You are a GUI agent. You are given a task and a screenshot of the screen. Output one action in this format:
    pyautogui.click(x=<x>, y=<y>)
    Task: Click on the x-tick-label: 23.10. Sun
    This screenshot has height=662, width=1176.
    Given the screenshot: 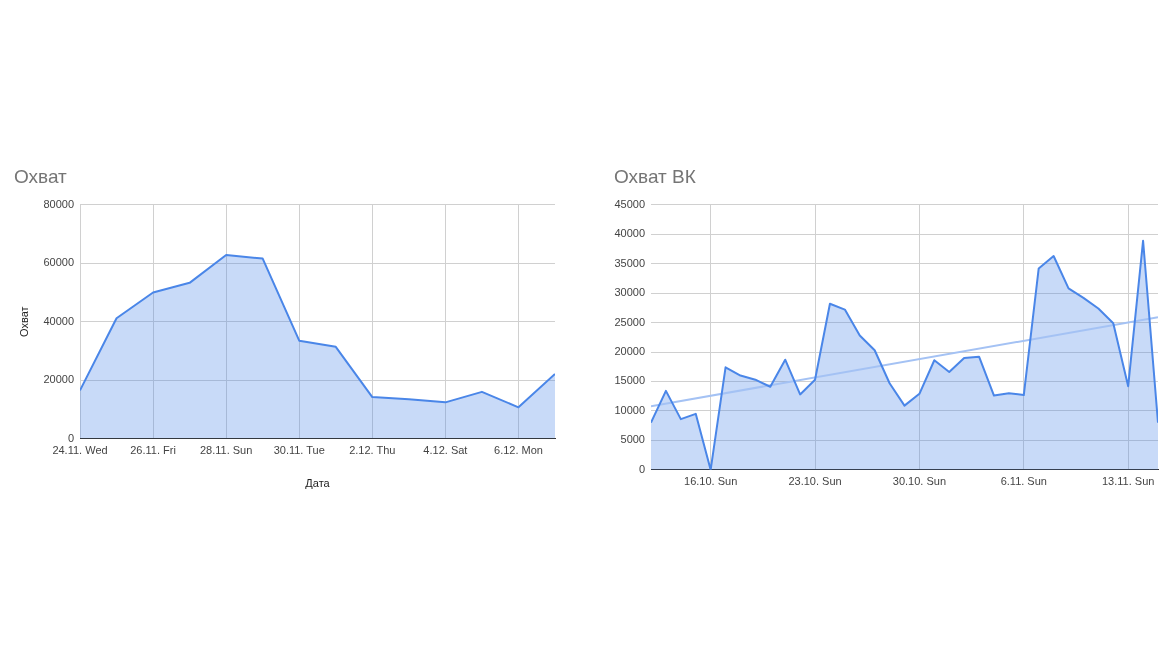 What is the action you would take?
    pyautogui.click(x=815, y=481)
    